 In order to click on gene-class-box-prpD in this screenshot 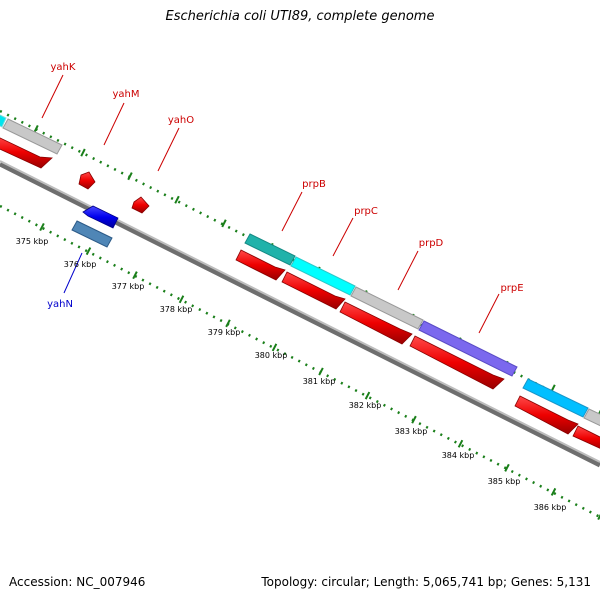, I will do `click(387, 308)`.